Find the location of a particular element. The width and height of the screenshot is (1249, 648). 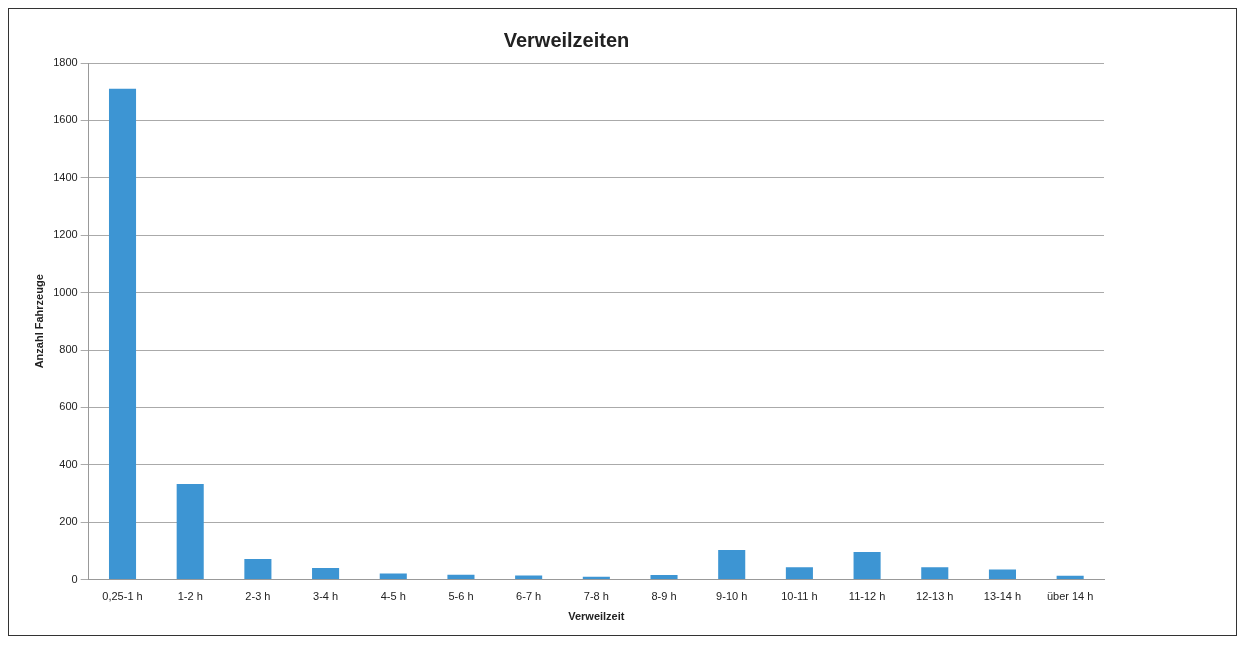

y-tick-label: 1000 is located at coordinates (65, 291).